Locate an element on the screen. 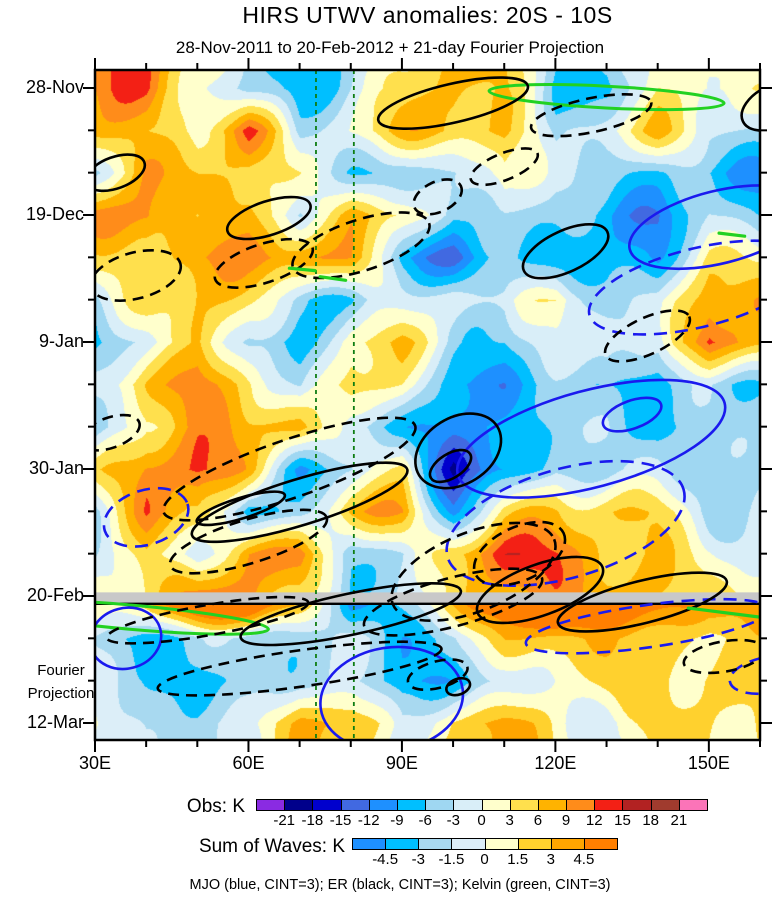 This screenshot has width=772, height=899. waves-colorbar is located at coordinates (485, 844).